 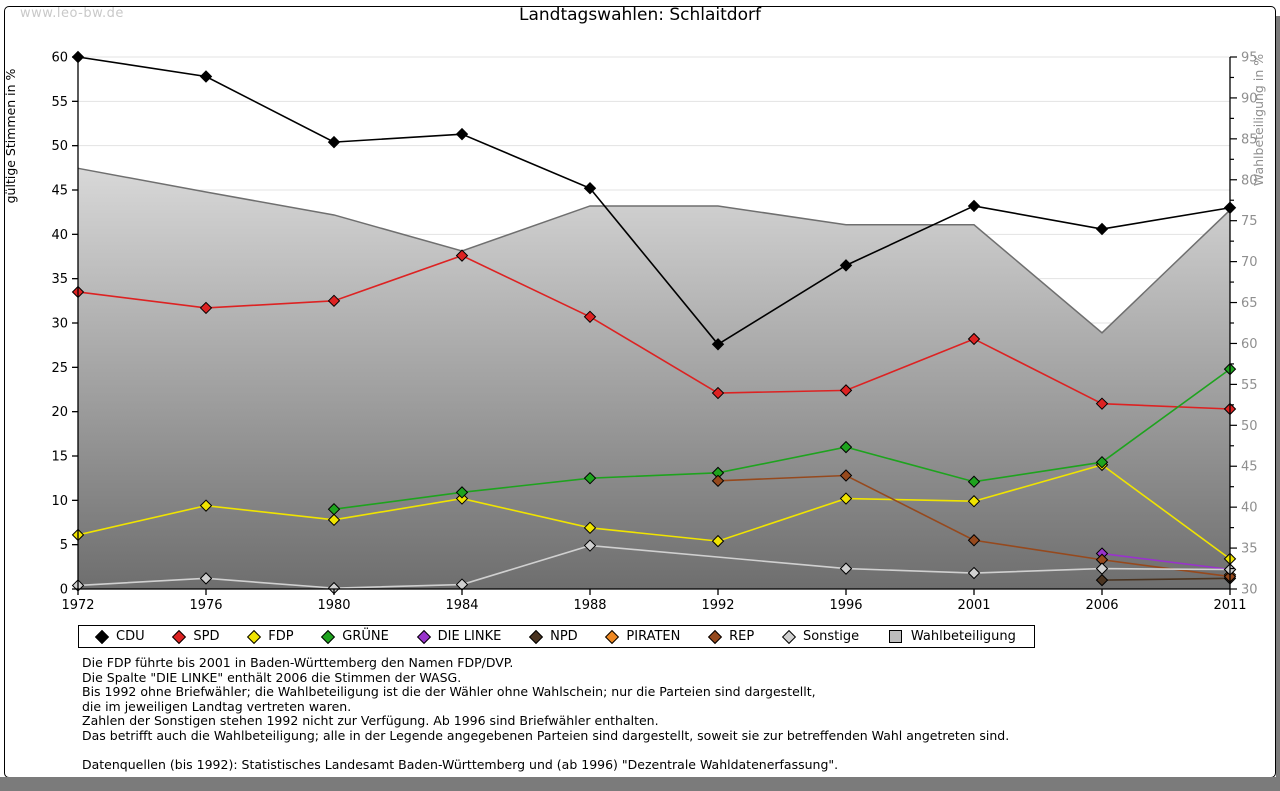 I want to click on die-linke-marker-icon, so click(x=423, y=636).